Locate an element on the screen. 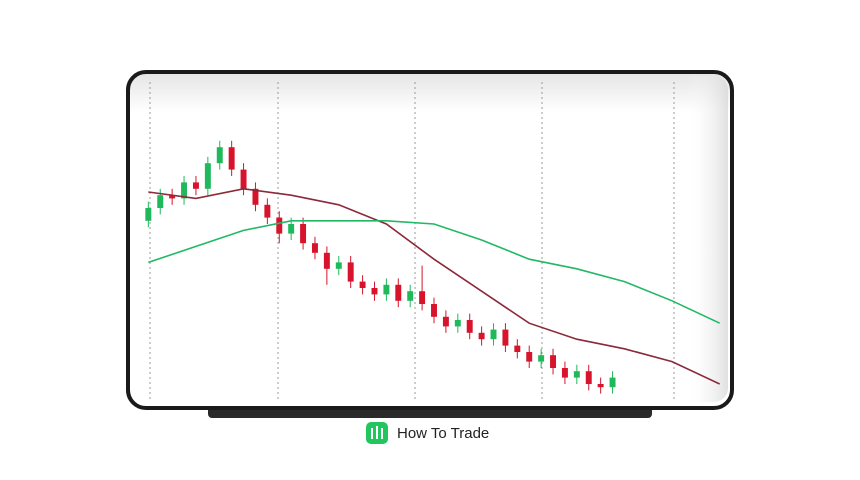 Image resolution: width=860 pixels, height=480 pixels. moving-average is located at coordinates (434, 272).